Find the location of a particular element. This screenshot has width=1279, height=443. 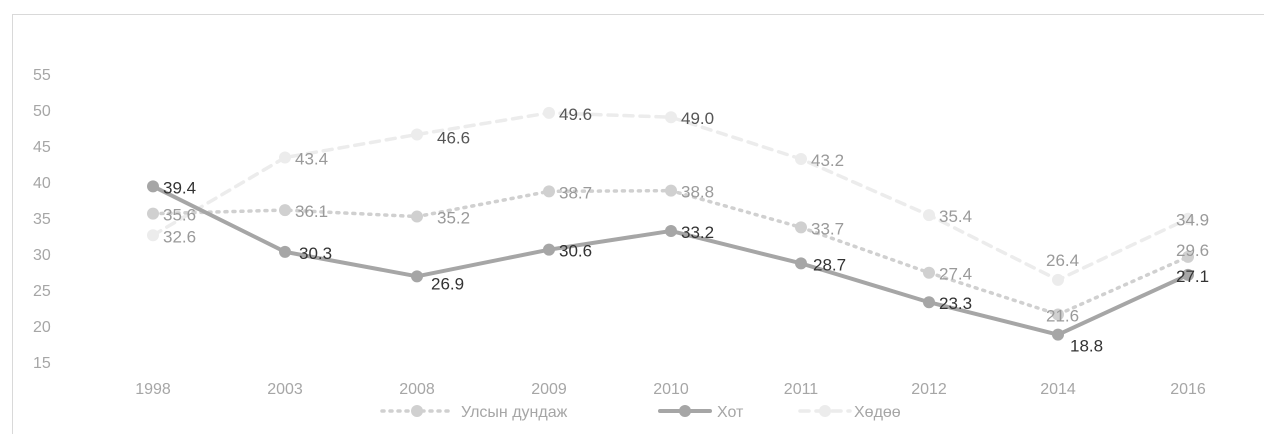

y-tick-label-15: 15 is located at coordinates (42, 363).